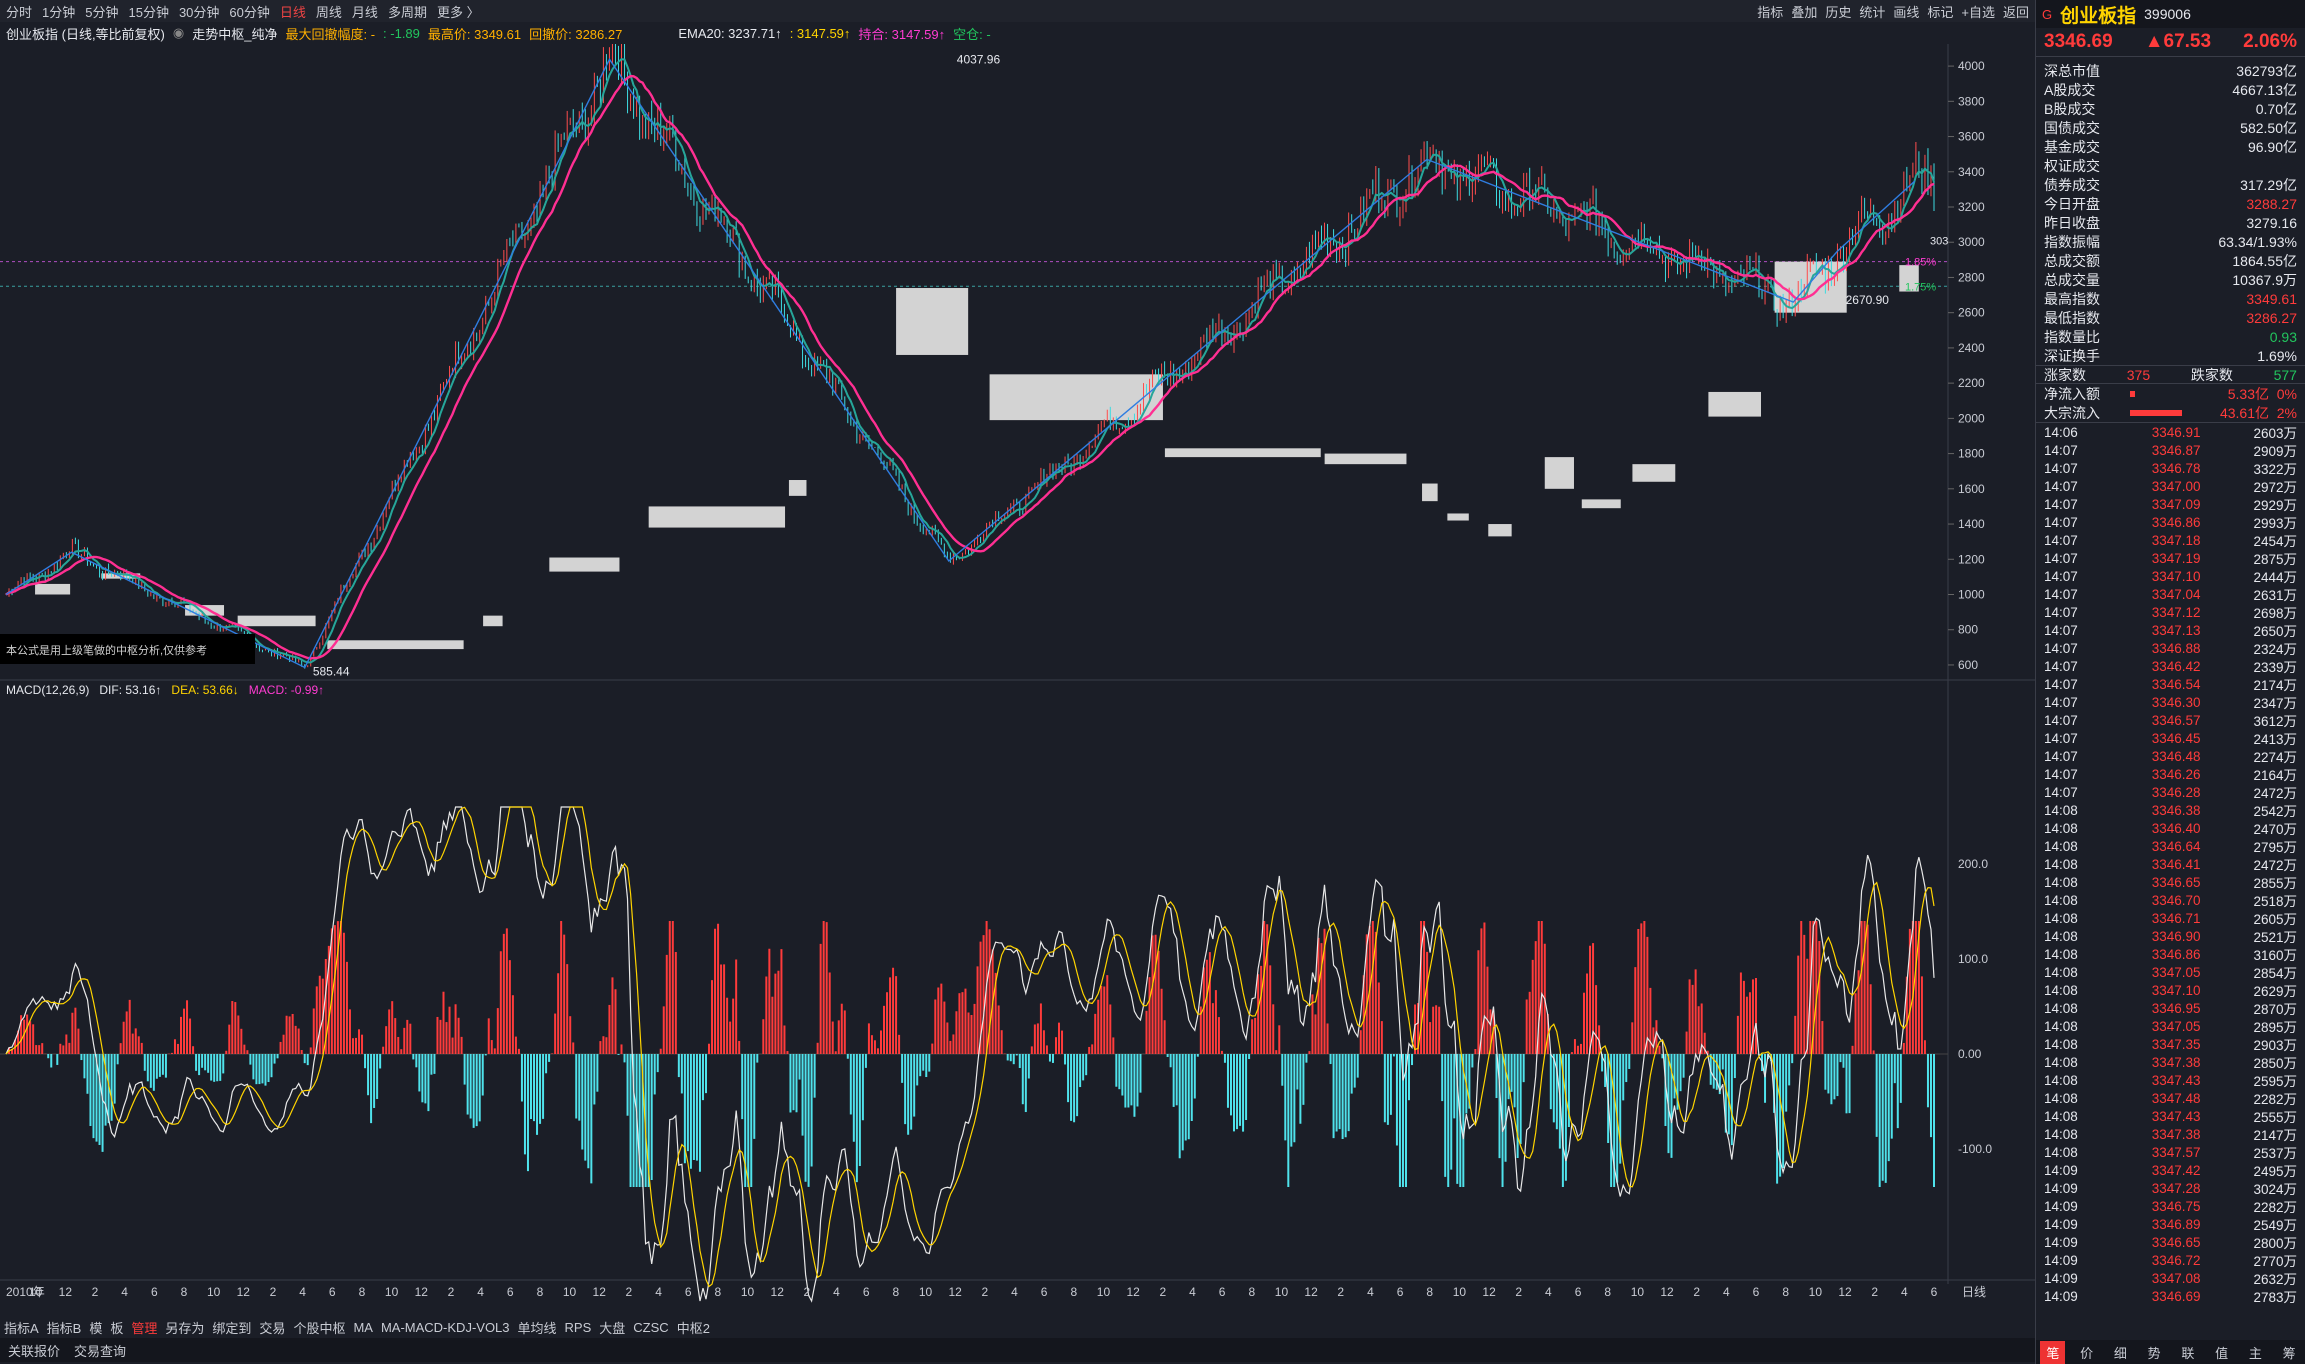  Describe the element at coordinates (2154, 1353) in the screenshot. I see `quote-tab-3: 势` at that location.